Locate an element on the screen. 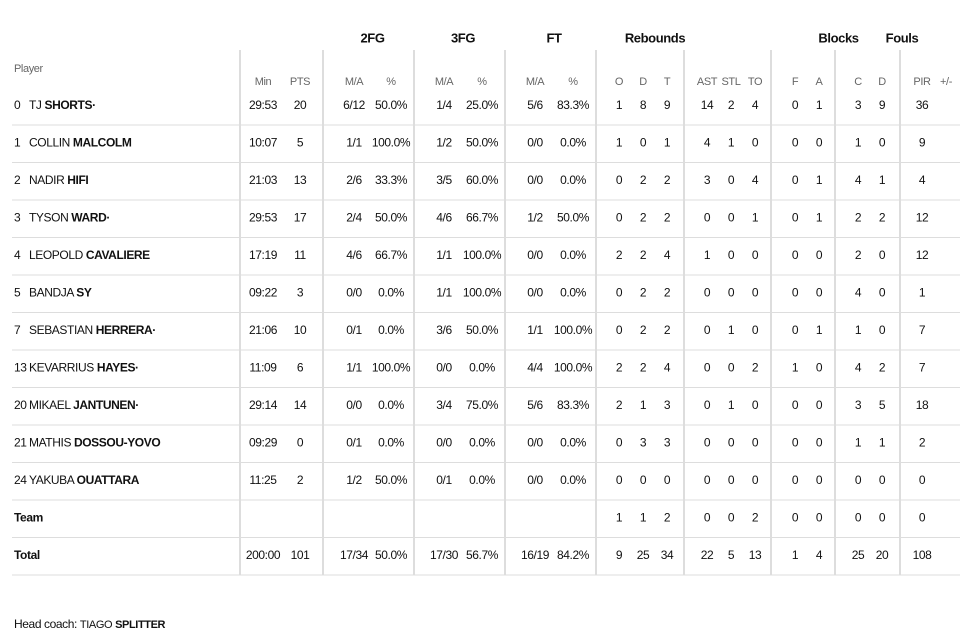 The image size is (960, 640). stat-cell: 18 is located at coordinates (922, 405).